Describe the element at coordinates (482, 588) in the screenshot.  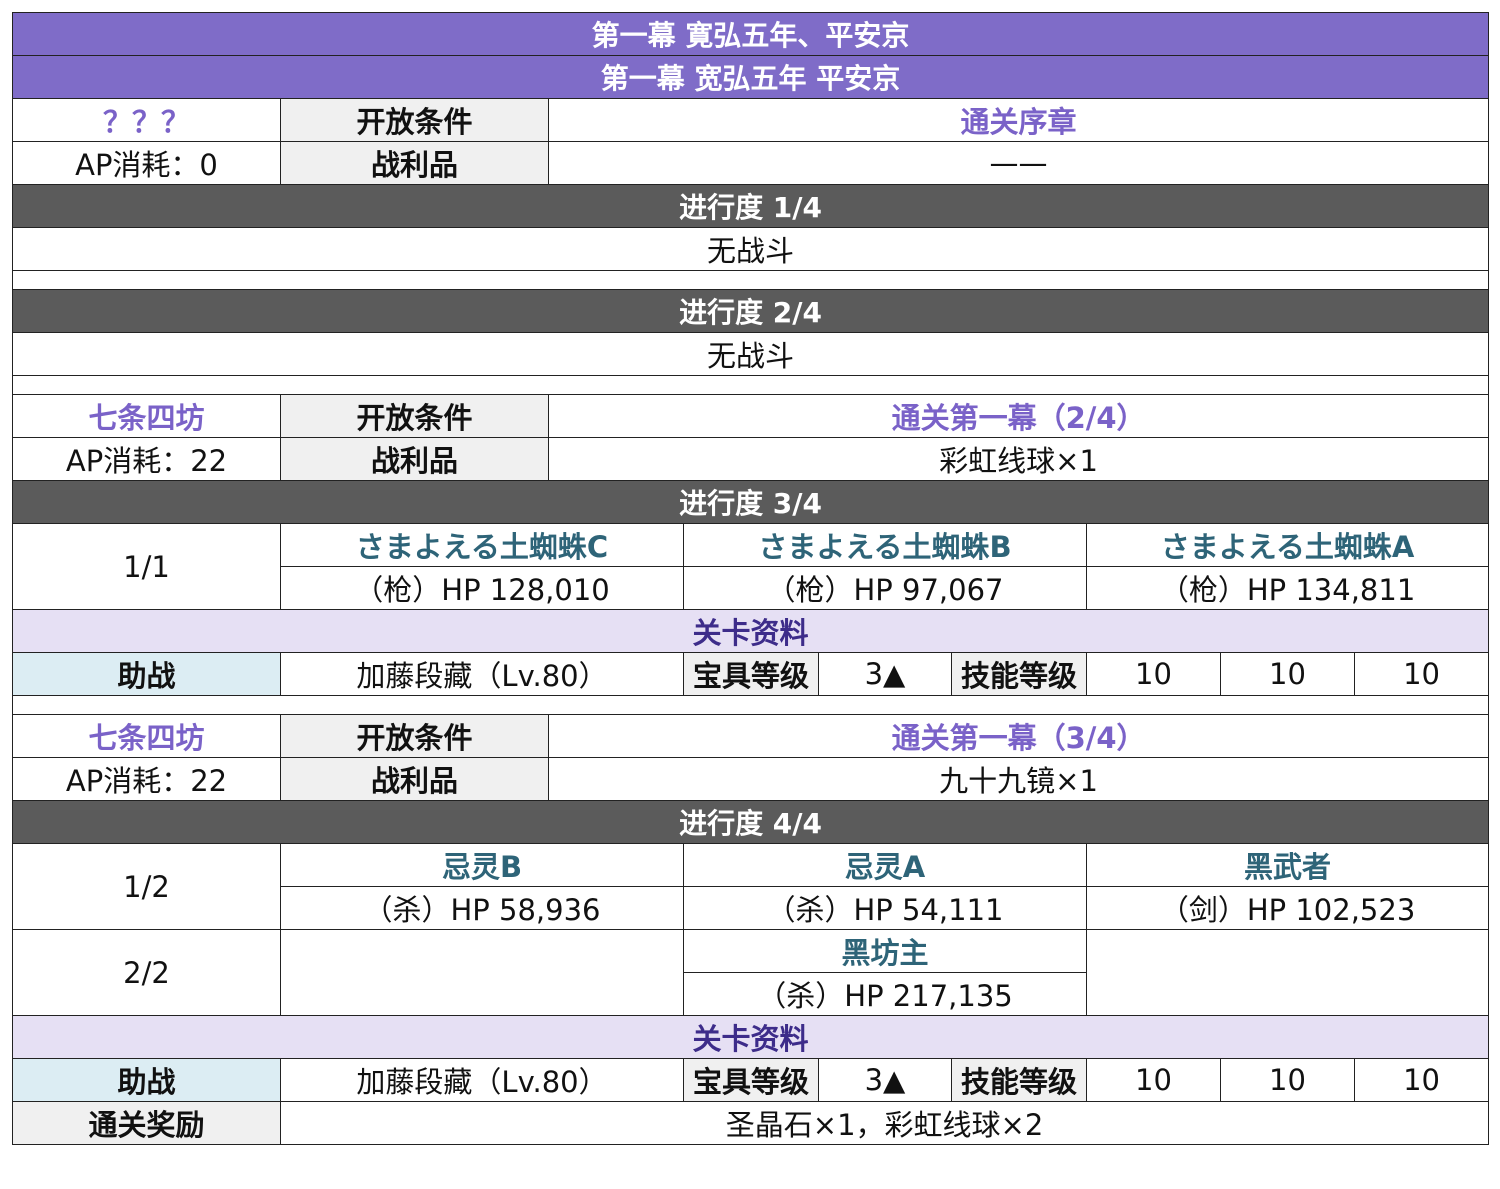
I see `enemy-hp: （枪）HP 128,010` at that location.